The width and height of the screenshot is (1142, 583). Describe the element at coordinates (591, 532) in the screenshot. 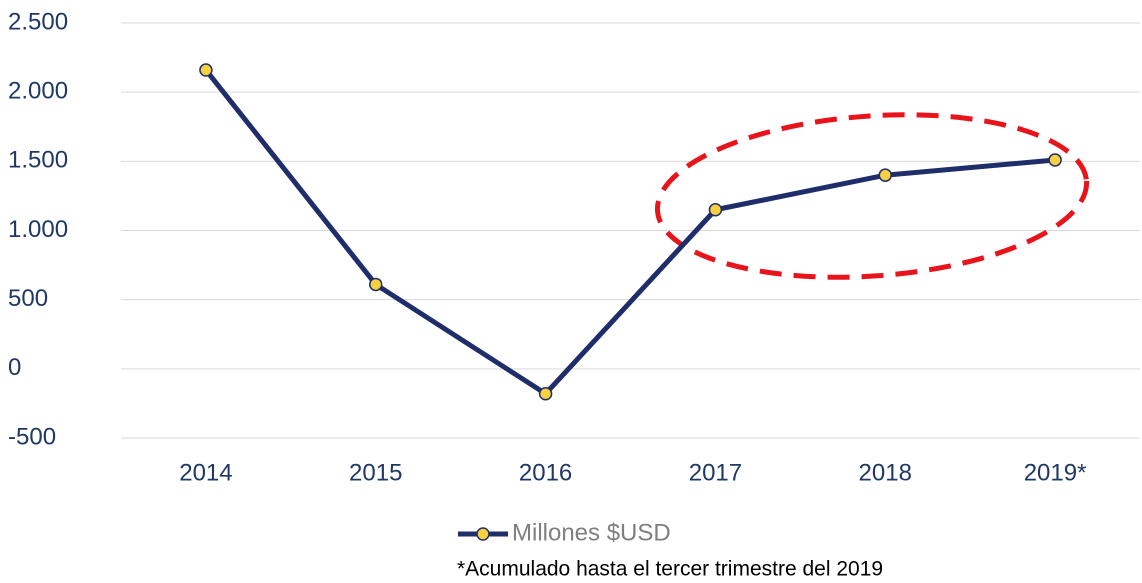

I see `legend-label: Millones $USD` at that location.